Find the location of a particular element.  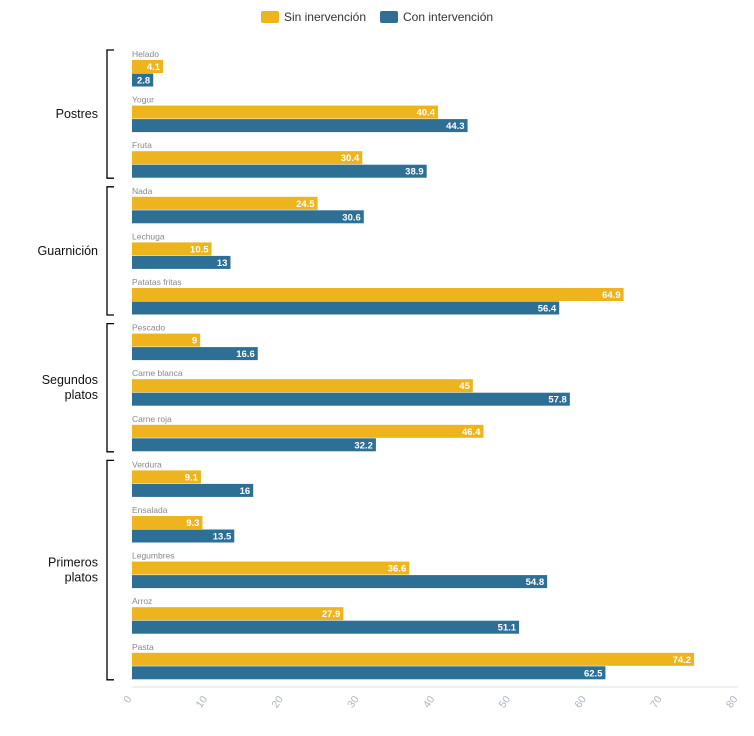

bar-patatas-fritas-sin is located at coordinates (378, 294).